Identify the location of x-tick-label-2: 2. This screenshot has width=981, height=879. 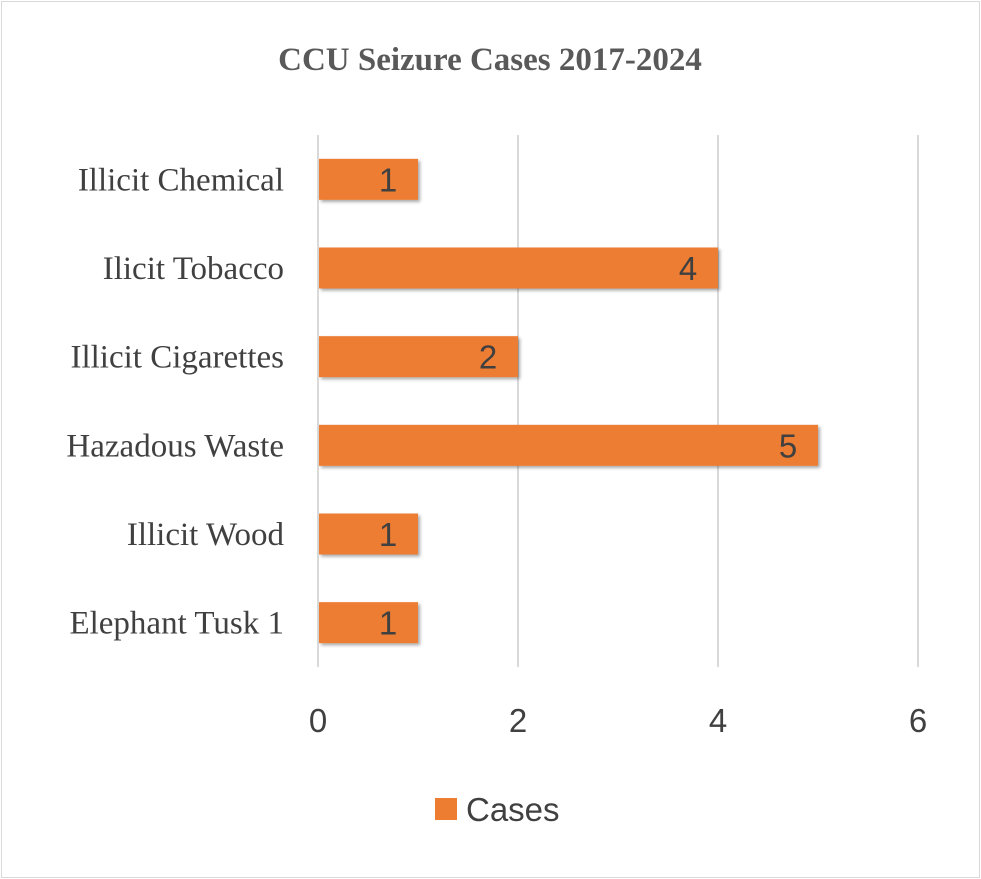
(518, 720).